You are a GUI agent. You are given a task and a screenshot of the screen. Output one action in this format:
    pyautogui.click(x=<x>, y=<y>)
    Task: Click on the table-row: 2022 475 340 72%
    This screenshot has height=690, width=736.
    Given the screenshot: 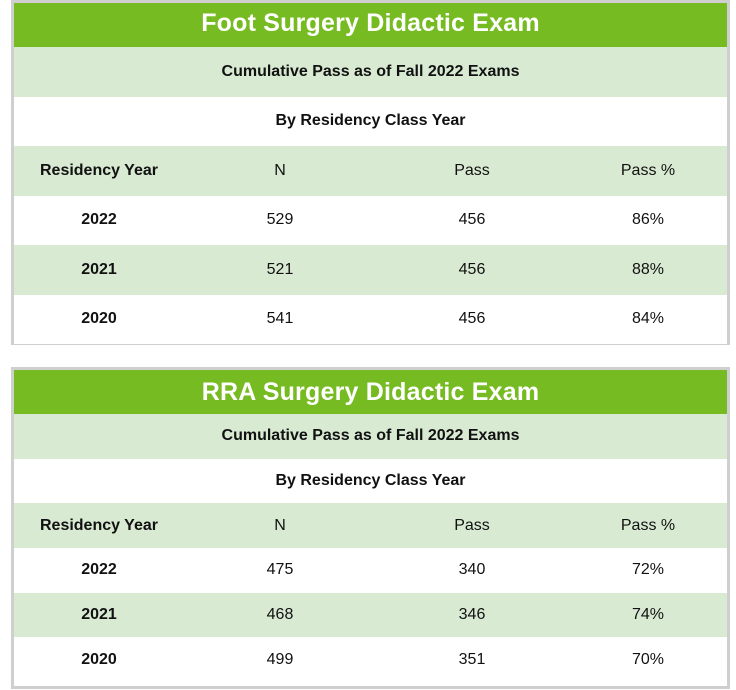 What is the action you would take?
    pyautogui.click(x=370, y=570)
    